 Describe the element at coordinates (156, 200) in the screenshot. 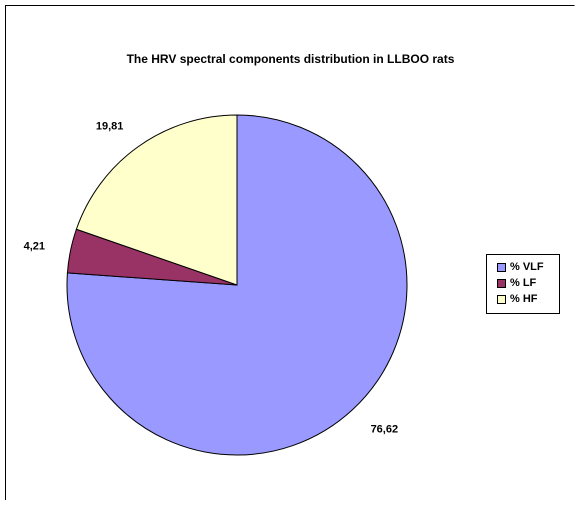

I see `pie-slice-hf` at that location.